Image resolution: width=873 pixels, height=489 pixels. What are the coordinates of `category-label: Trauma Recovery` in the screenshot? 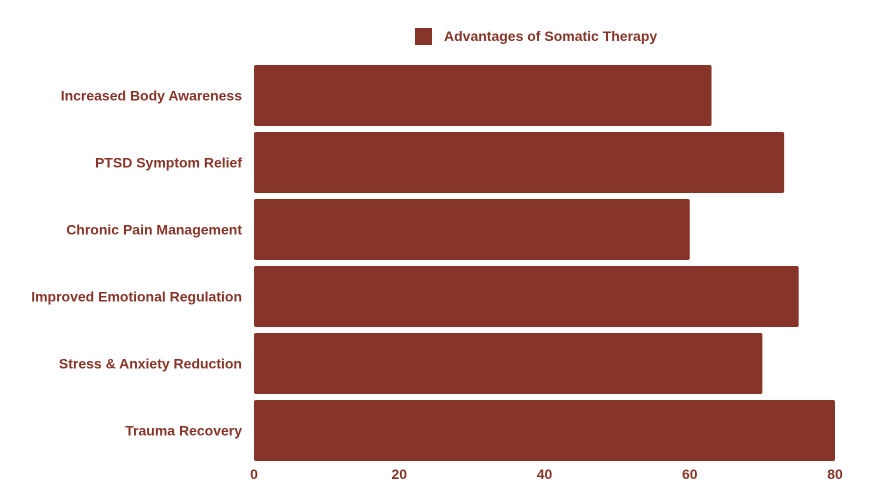 It's located at (183, 431).